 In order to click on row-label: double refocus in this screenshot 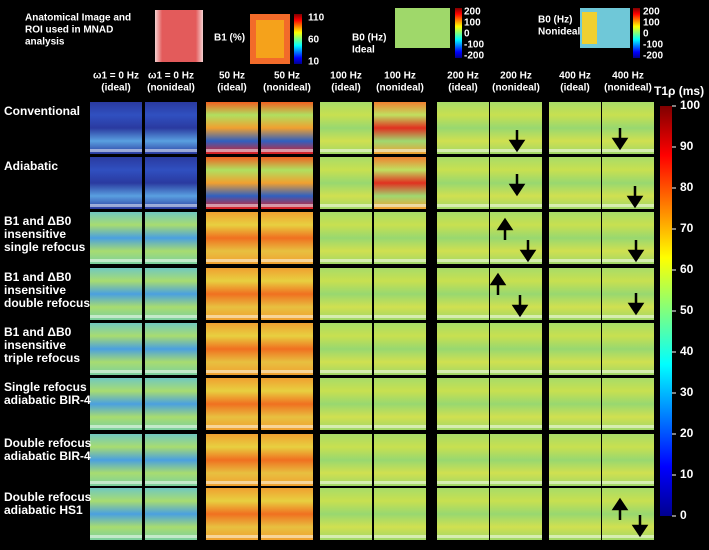, I will do `click(47, 303)`.